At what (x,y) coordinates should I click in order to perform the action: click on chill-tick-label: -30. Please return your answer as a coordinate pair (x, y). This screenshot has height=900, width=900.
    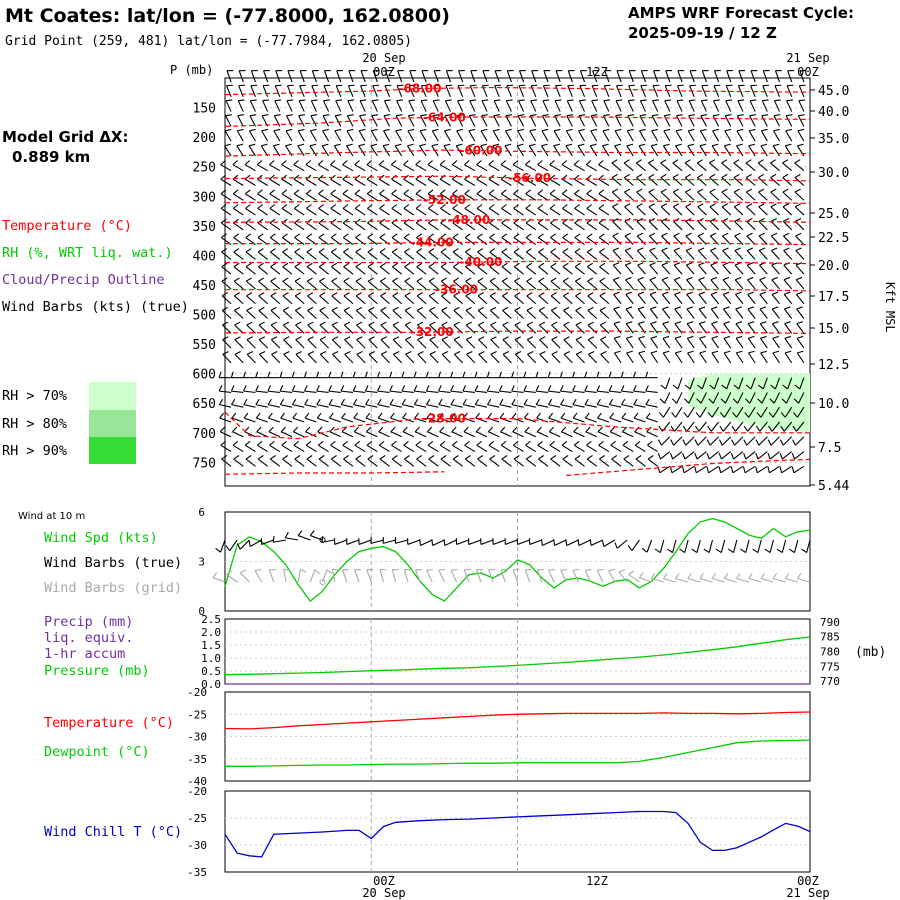
    Looking at the image, I should click on (197, 845).